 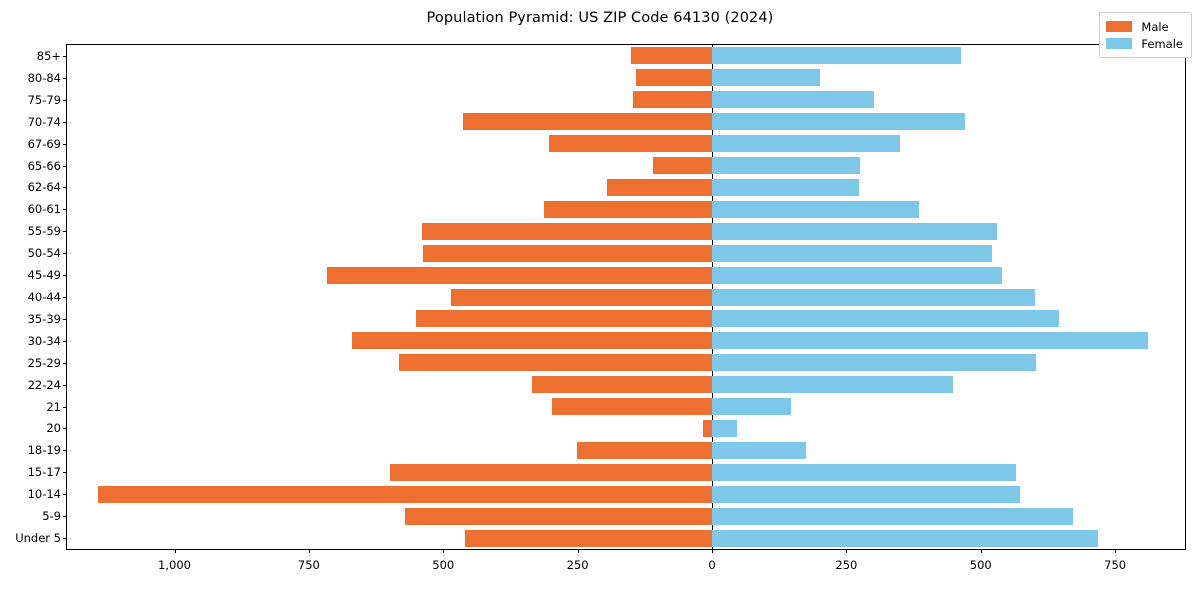 What do you see at coordinates (44, 77) in the screenshot?
I see `y-tick-label: 80-84` at bounding box center [44, 77].